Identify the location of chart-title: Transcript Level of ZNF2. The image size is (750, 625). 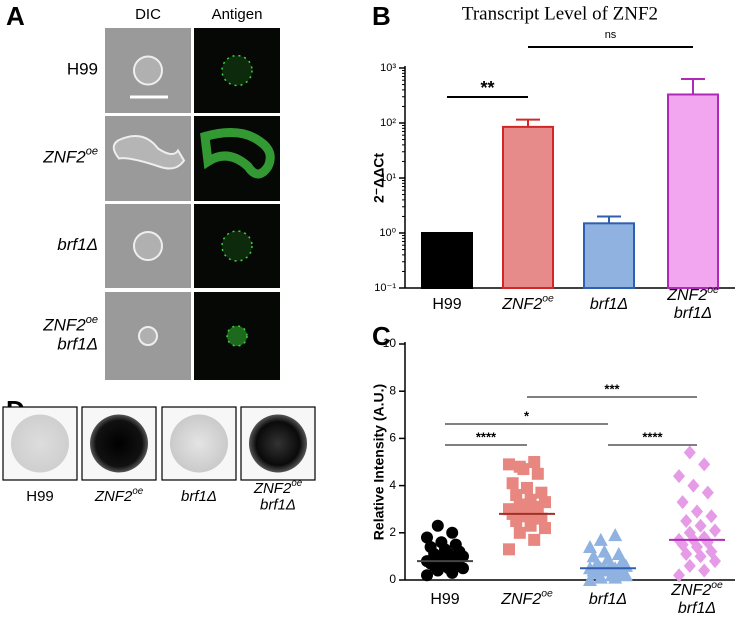
(560, 13).